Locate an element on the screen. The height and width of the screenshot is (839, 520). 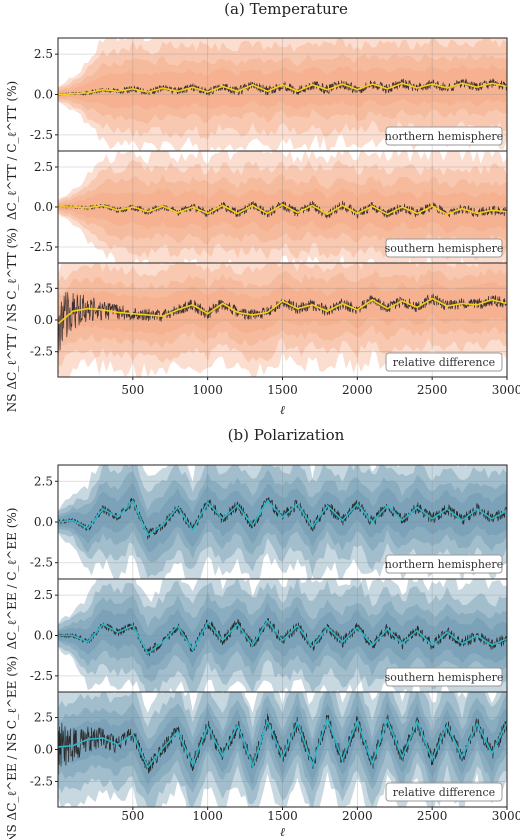
figure-a-legend-0-text: northern hemisphere is located at coordinates (444, 136).